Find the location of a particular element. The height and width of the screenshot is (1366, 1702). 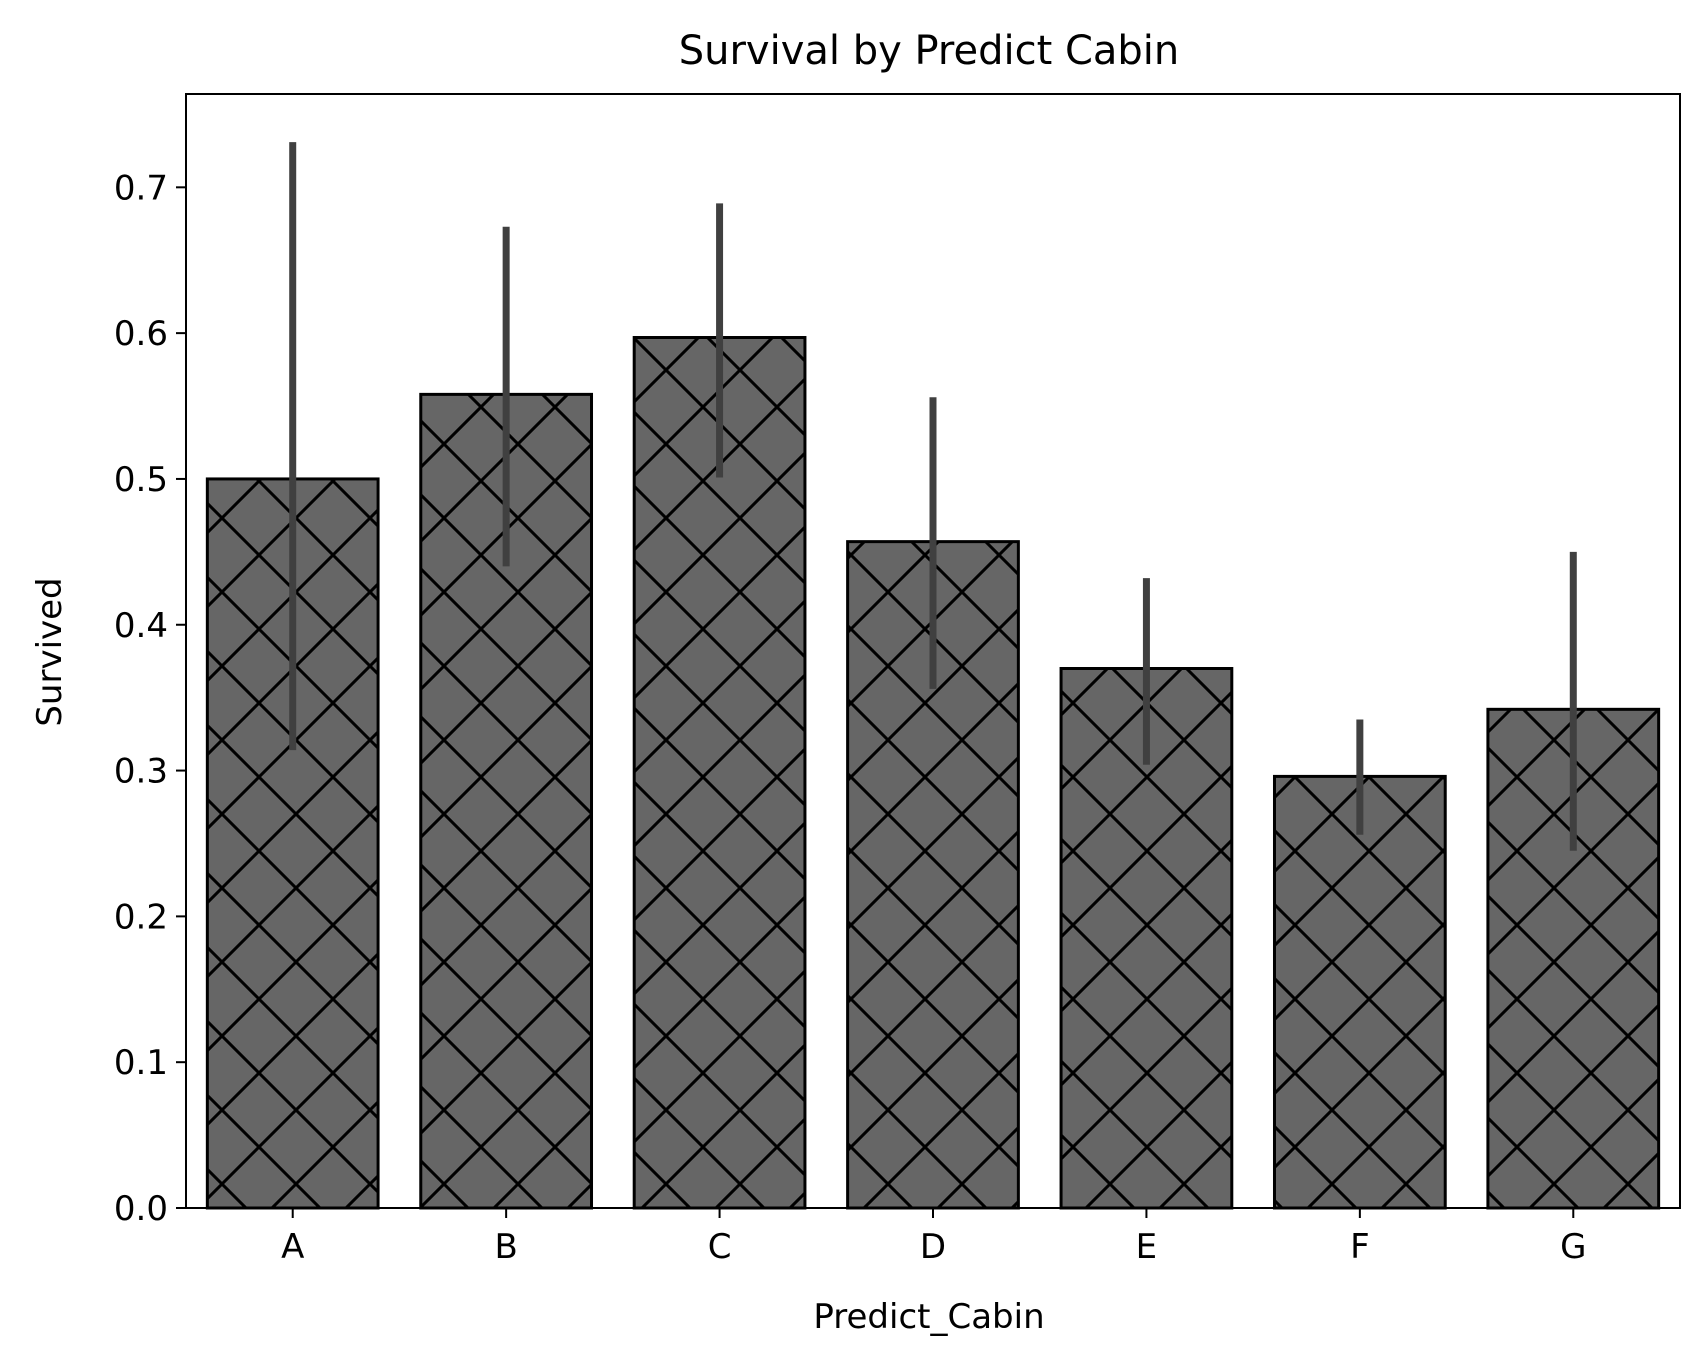

x-tick-label: E is located at coordinates (1146, 1247).